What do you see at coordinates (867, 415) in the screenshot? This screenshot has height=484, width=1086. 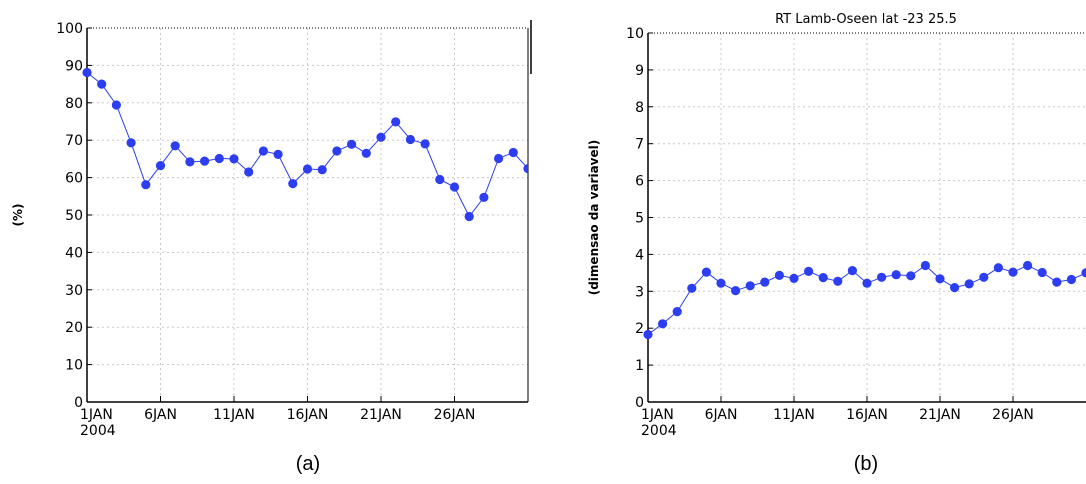 I see `chart-b-xtick-label: 16JAN` at bounding box center [867, 415].